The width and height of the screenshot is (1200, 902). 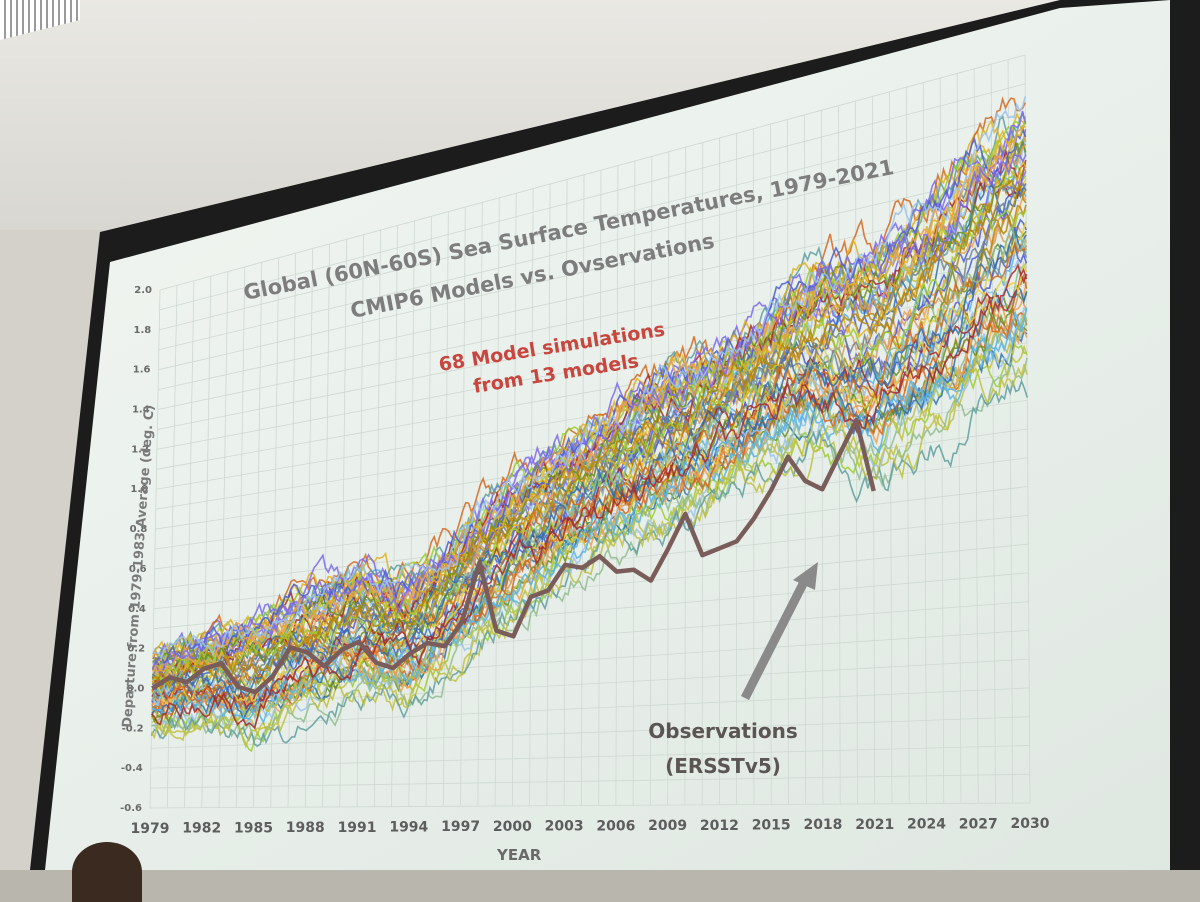 I want to click on x-tick-label: 1982, so click(x=201, y=829).